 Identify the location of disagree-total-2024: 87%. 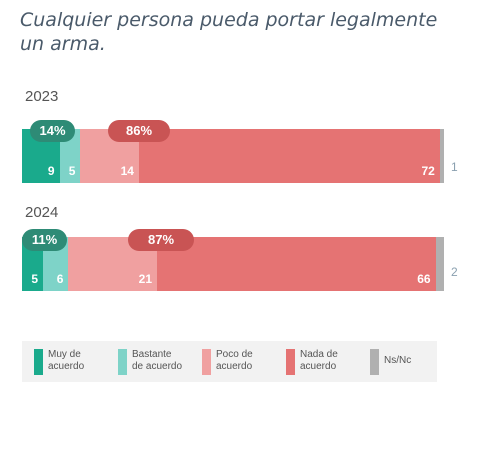
(161, 240).